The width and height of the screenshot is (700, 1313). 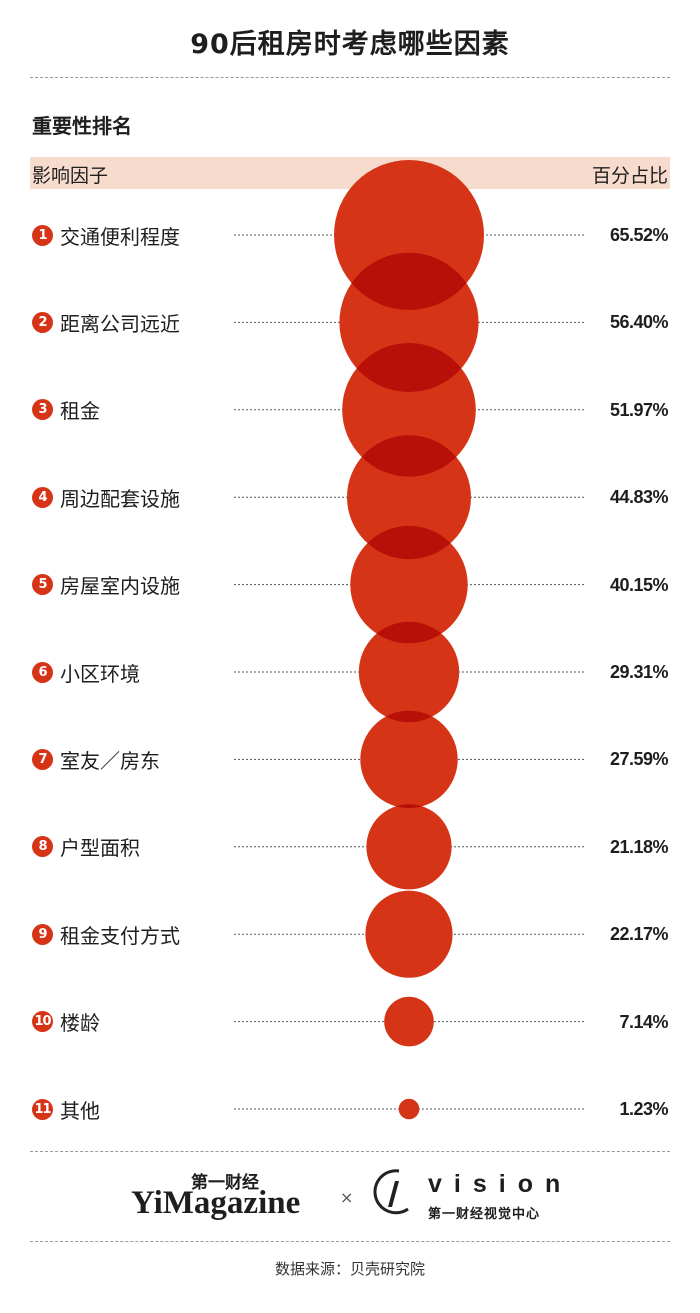 I want to click on brand-cn: 第一财经, so click(x=225, y=1183).